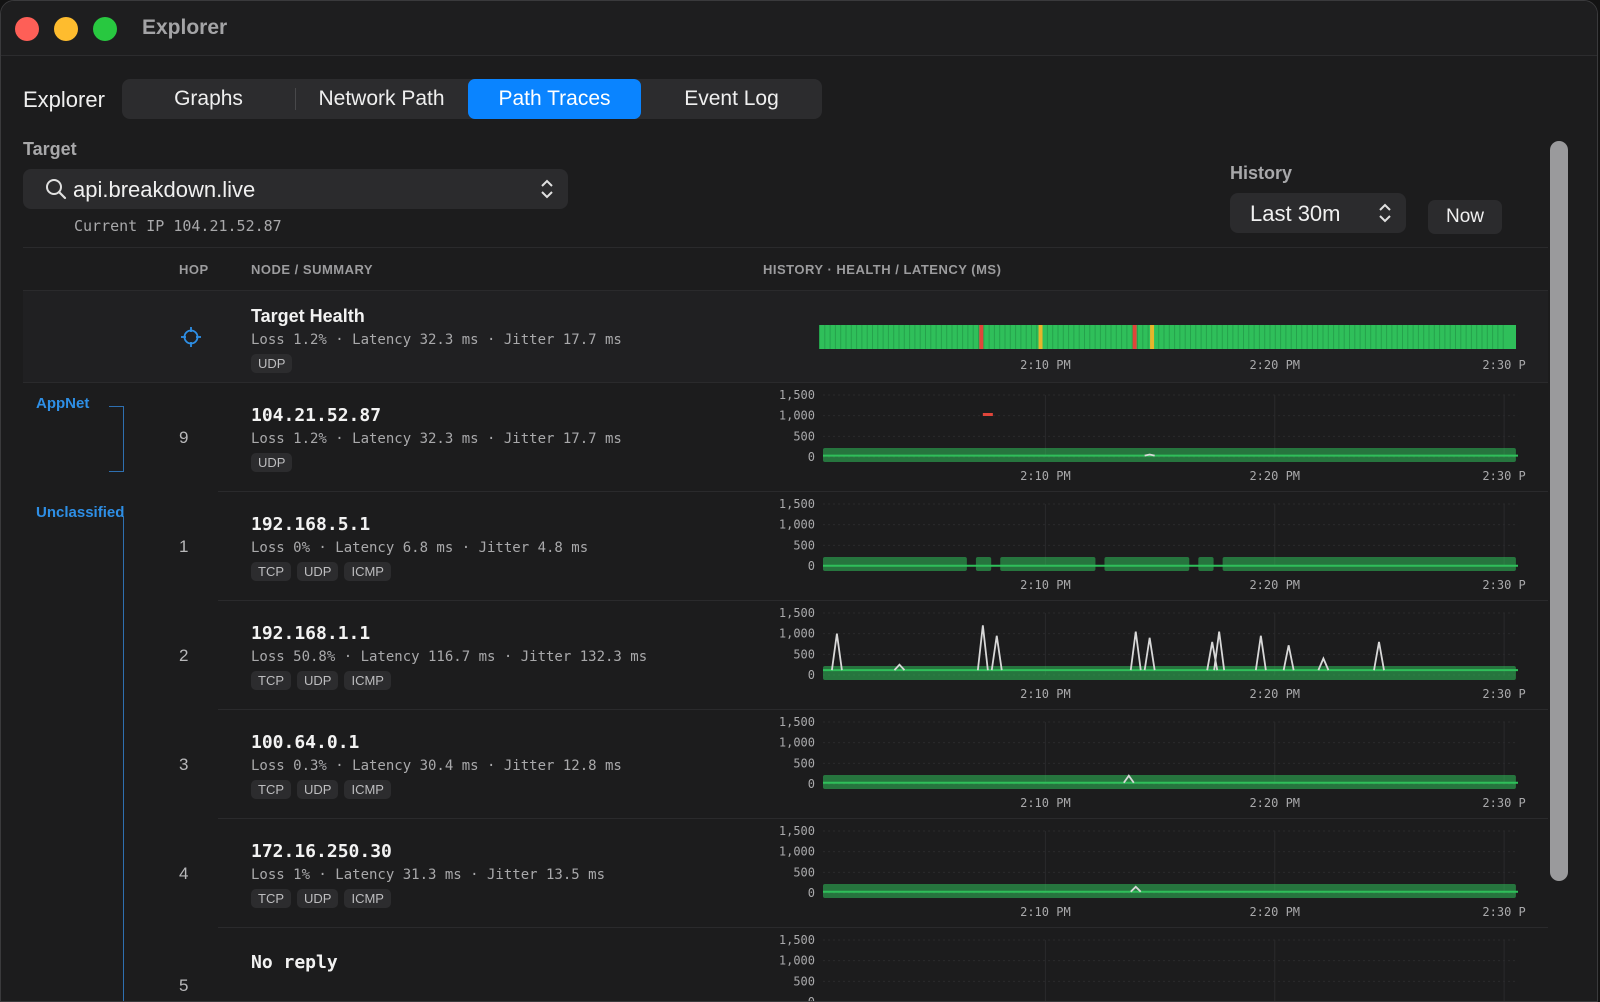 Image resolution: width=1600 pixels, height=1002 pixels. Describe the element at coordinates (308, 316) in the screenshot. I see `health-title: Target Health` at that location.